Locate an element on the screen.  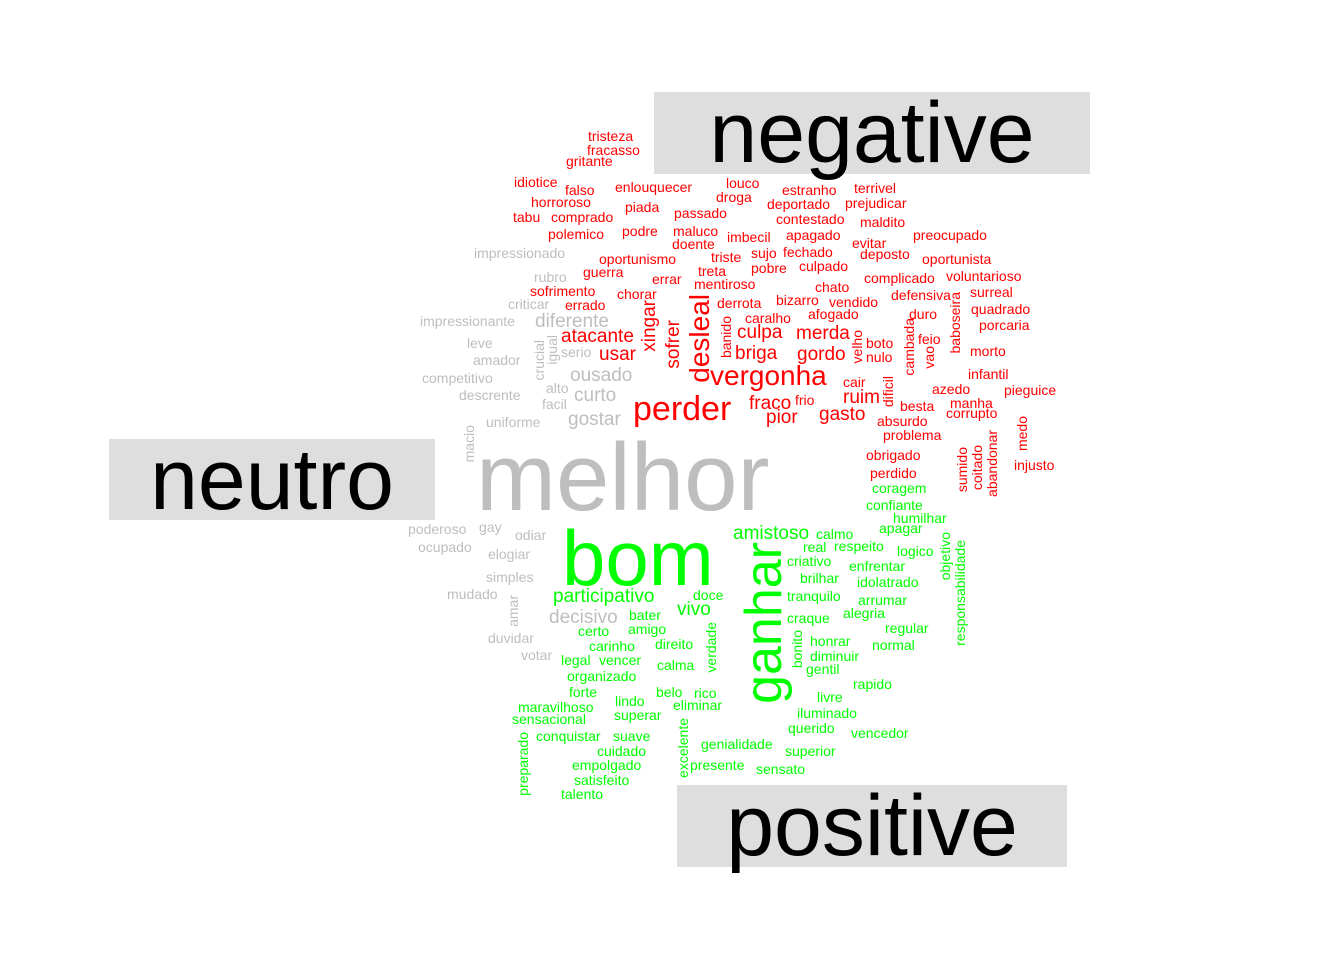
word-negative-derrota: derrota is located at coordinates (739, 303).